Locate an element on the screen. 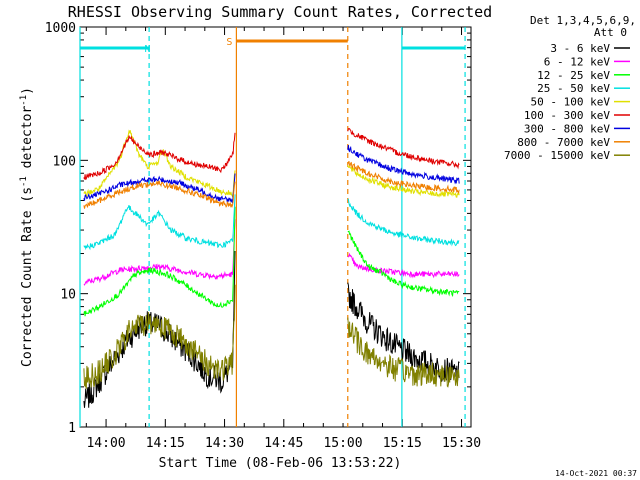 The image size is (640, 480). legend-header: Det 1,3,4,5,6,9, is located at coordinates (583, 20).